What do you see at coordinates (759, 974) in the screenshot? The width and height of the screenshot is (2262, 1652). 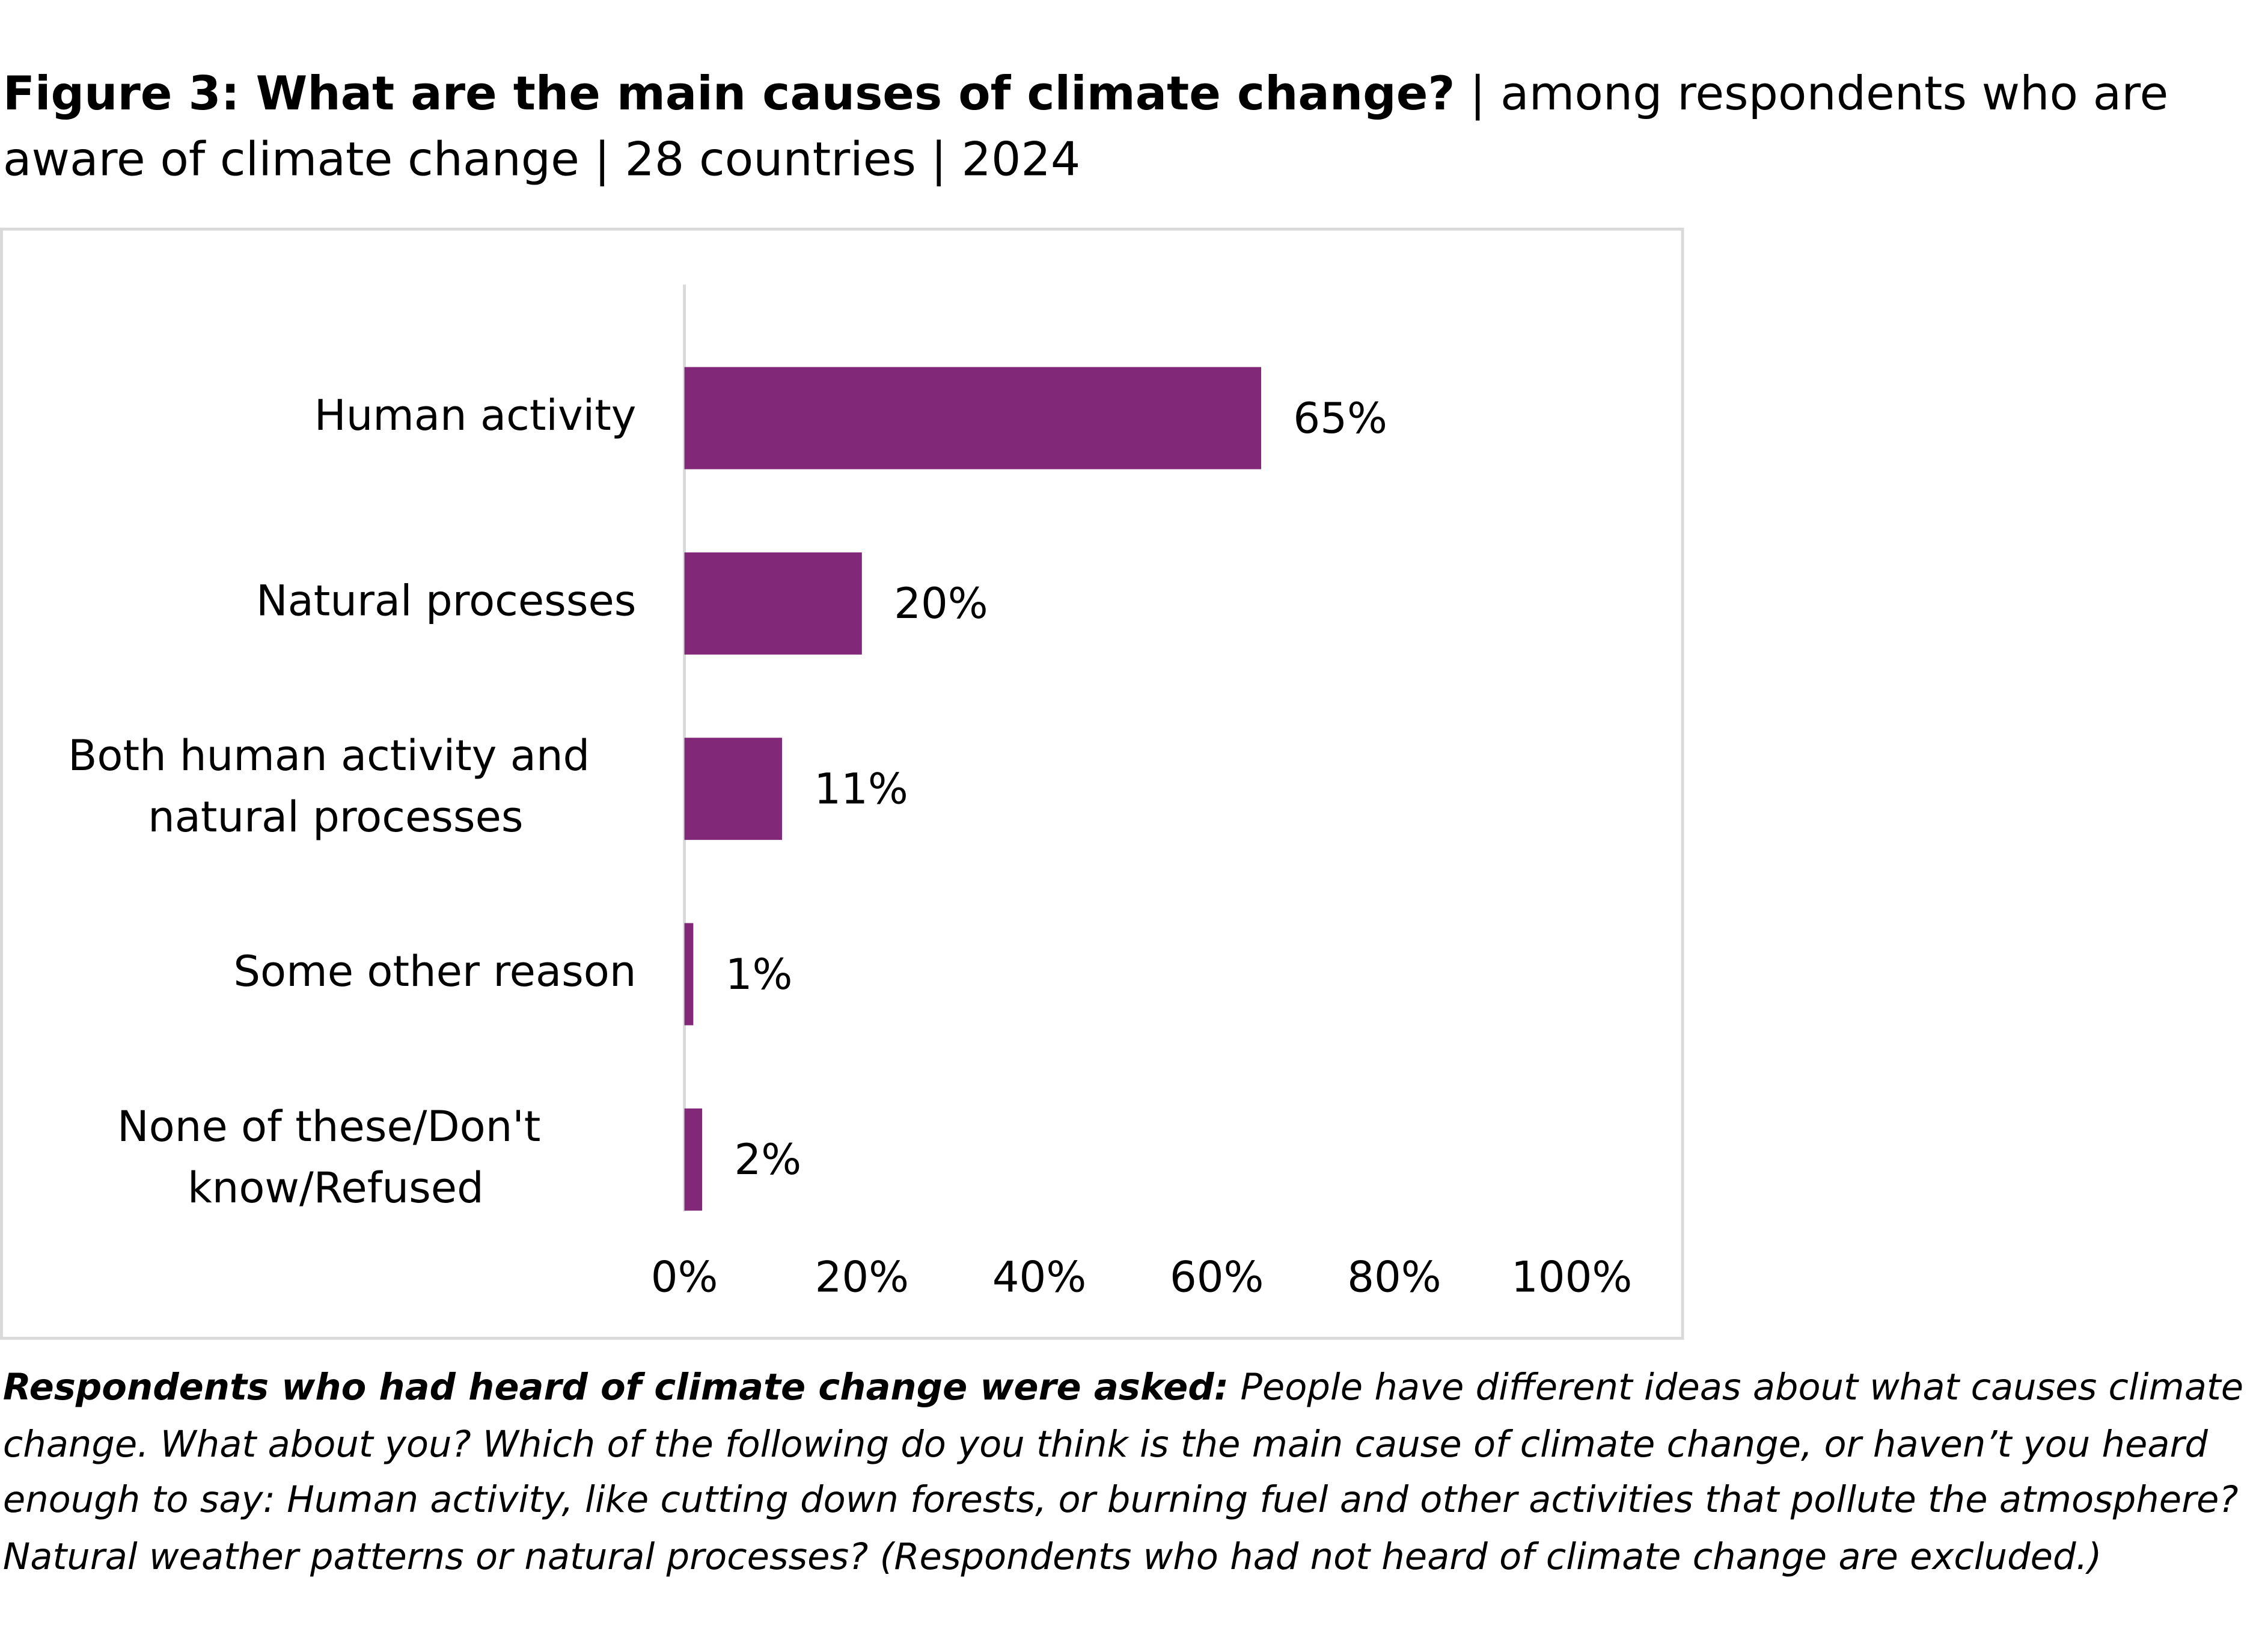 I see `value-label: 1%` at bounding box center [759, 974].